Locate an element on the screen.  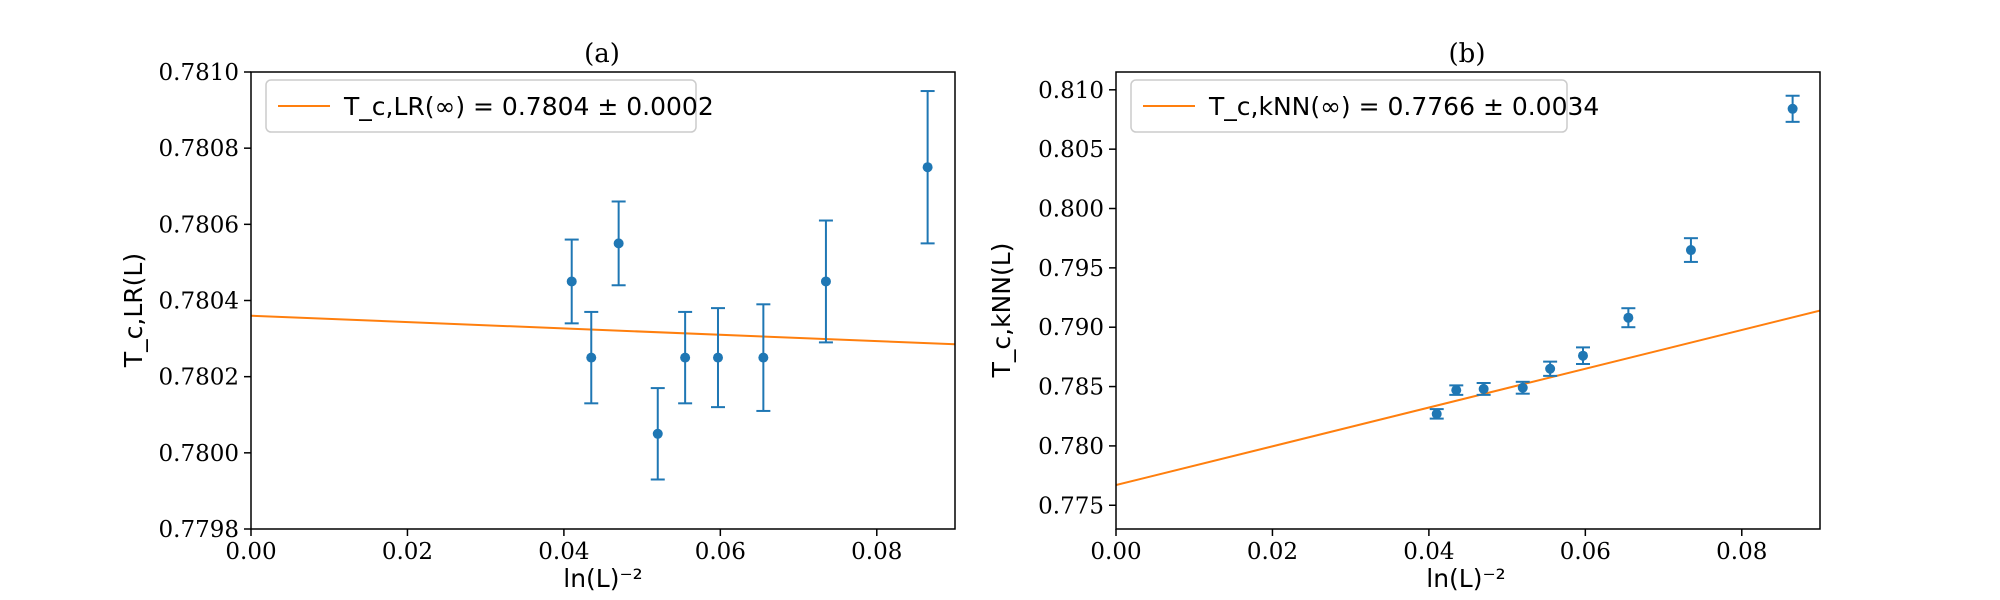
panel-b-ytick-label: 0.805 is located at coordinates (1071, 150).